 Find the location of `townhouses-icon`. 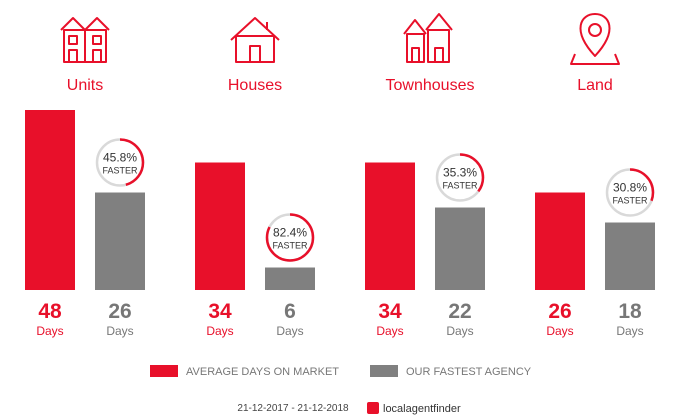

townhouses-icon is located at coordinates (428, 38).